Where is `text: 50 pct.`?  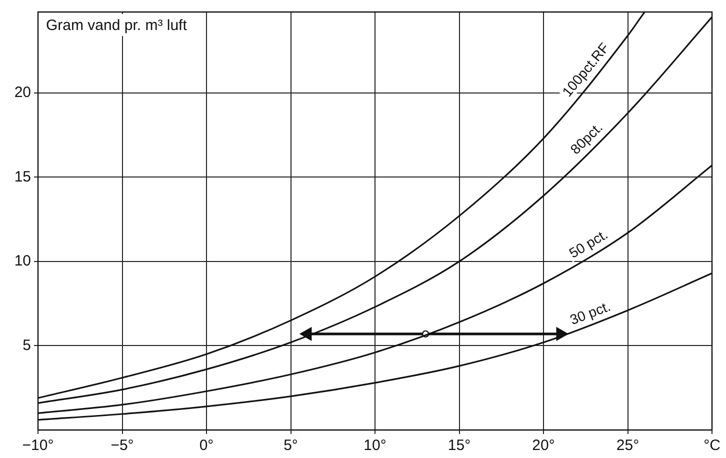 text: 50 pct. is located at coordinates (588, 244).